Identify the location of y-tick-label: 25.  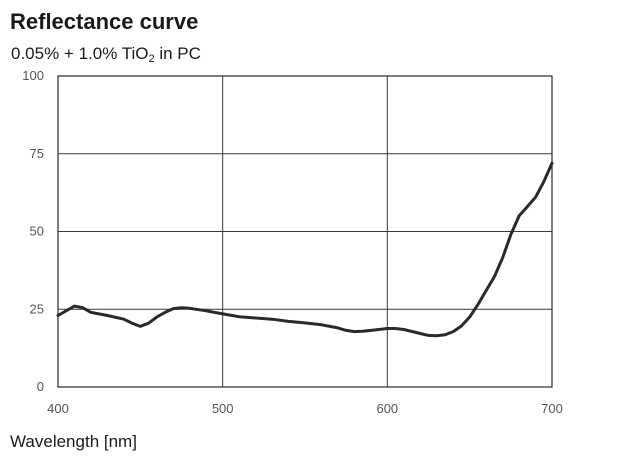
(37, 308).